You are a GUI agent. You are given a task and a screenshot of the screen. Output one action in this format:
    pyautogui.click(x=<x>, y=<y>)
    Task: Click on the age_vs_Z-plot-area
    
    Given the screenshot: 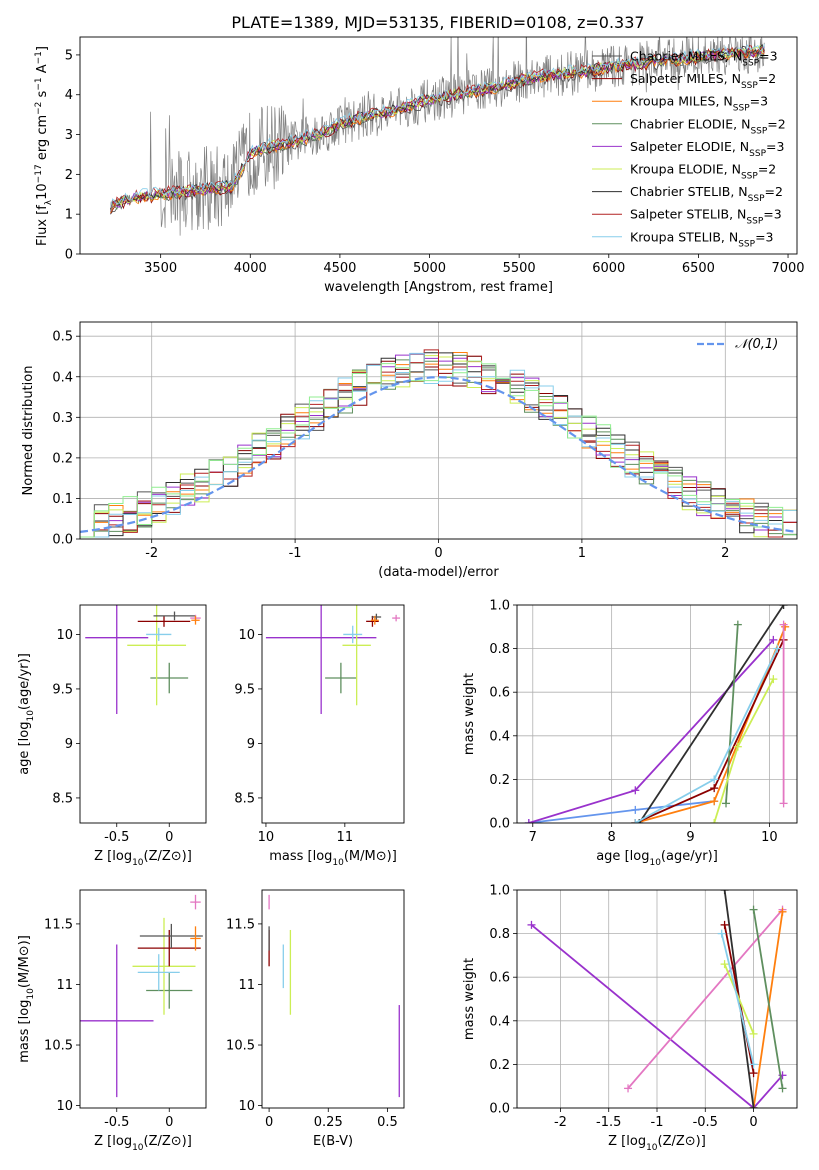 What is the action you would take?
    pyautogui.click(x=143, y=659)
    